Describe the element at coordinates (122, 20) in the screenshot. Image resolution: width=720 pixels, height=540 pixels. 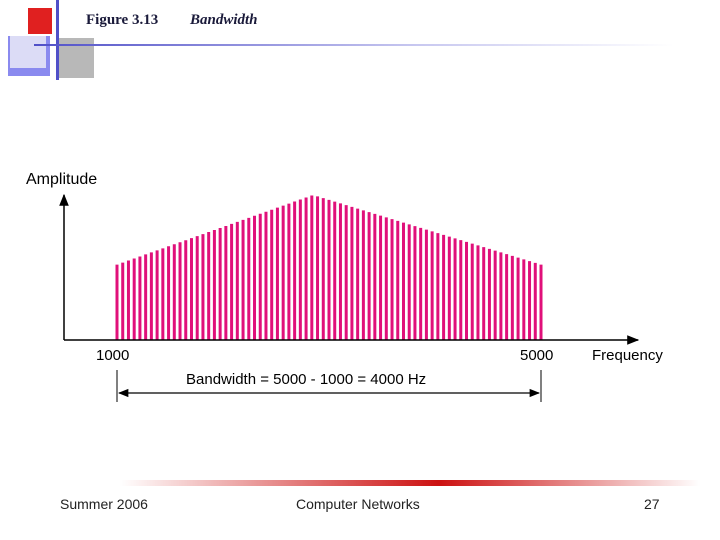
I see `figure-label: Figure 3.13` at that location.